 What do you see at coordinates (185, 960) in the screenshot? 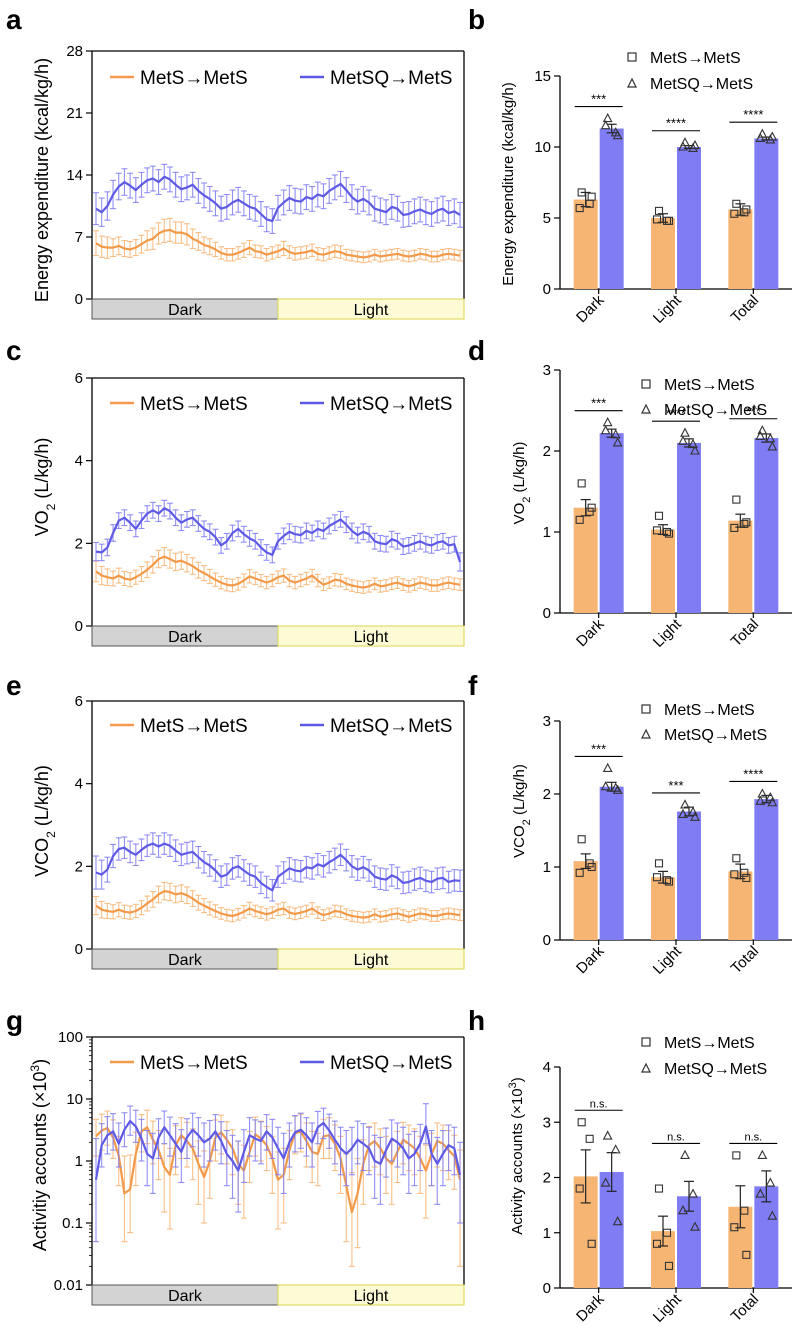
I see `period-label-dark-e: Dark` at bounding box center [185, 960].